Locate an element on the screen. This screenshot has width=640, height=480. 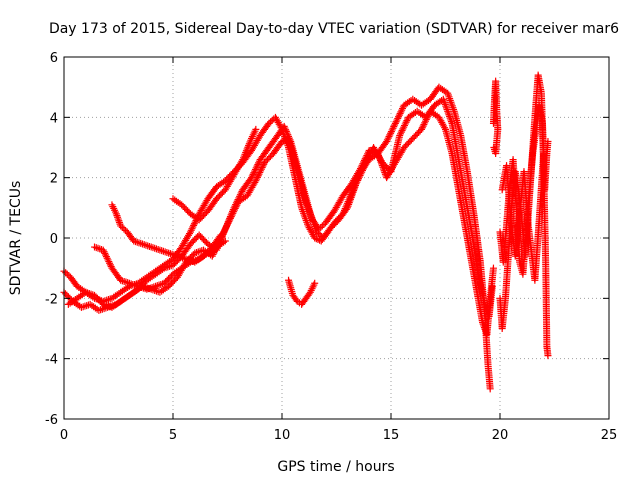
x-tick-label: 15 is located at coordinates (391, 435).